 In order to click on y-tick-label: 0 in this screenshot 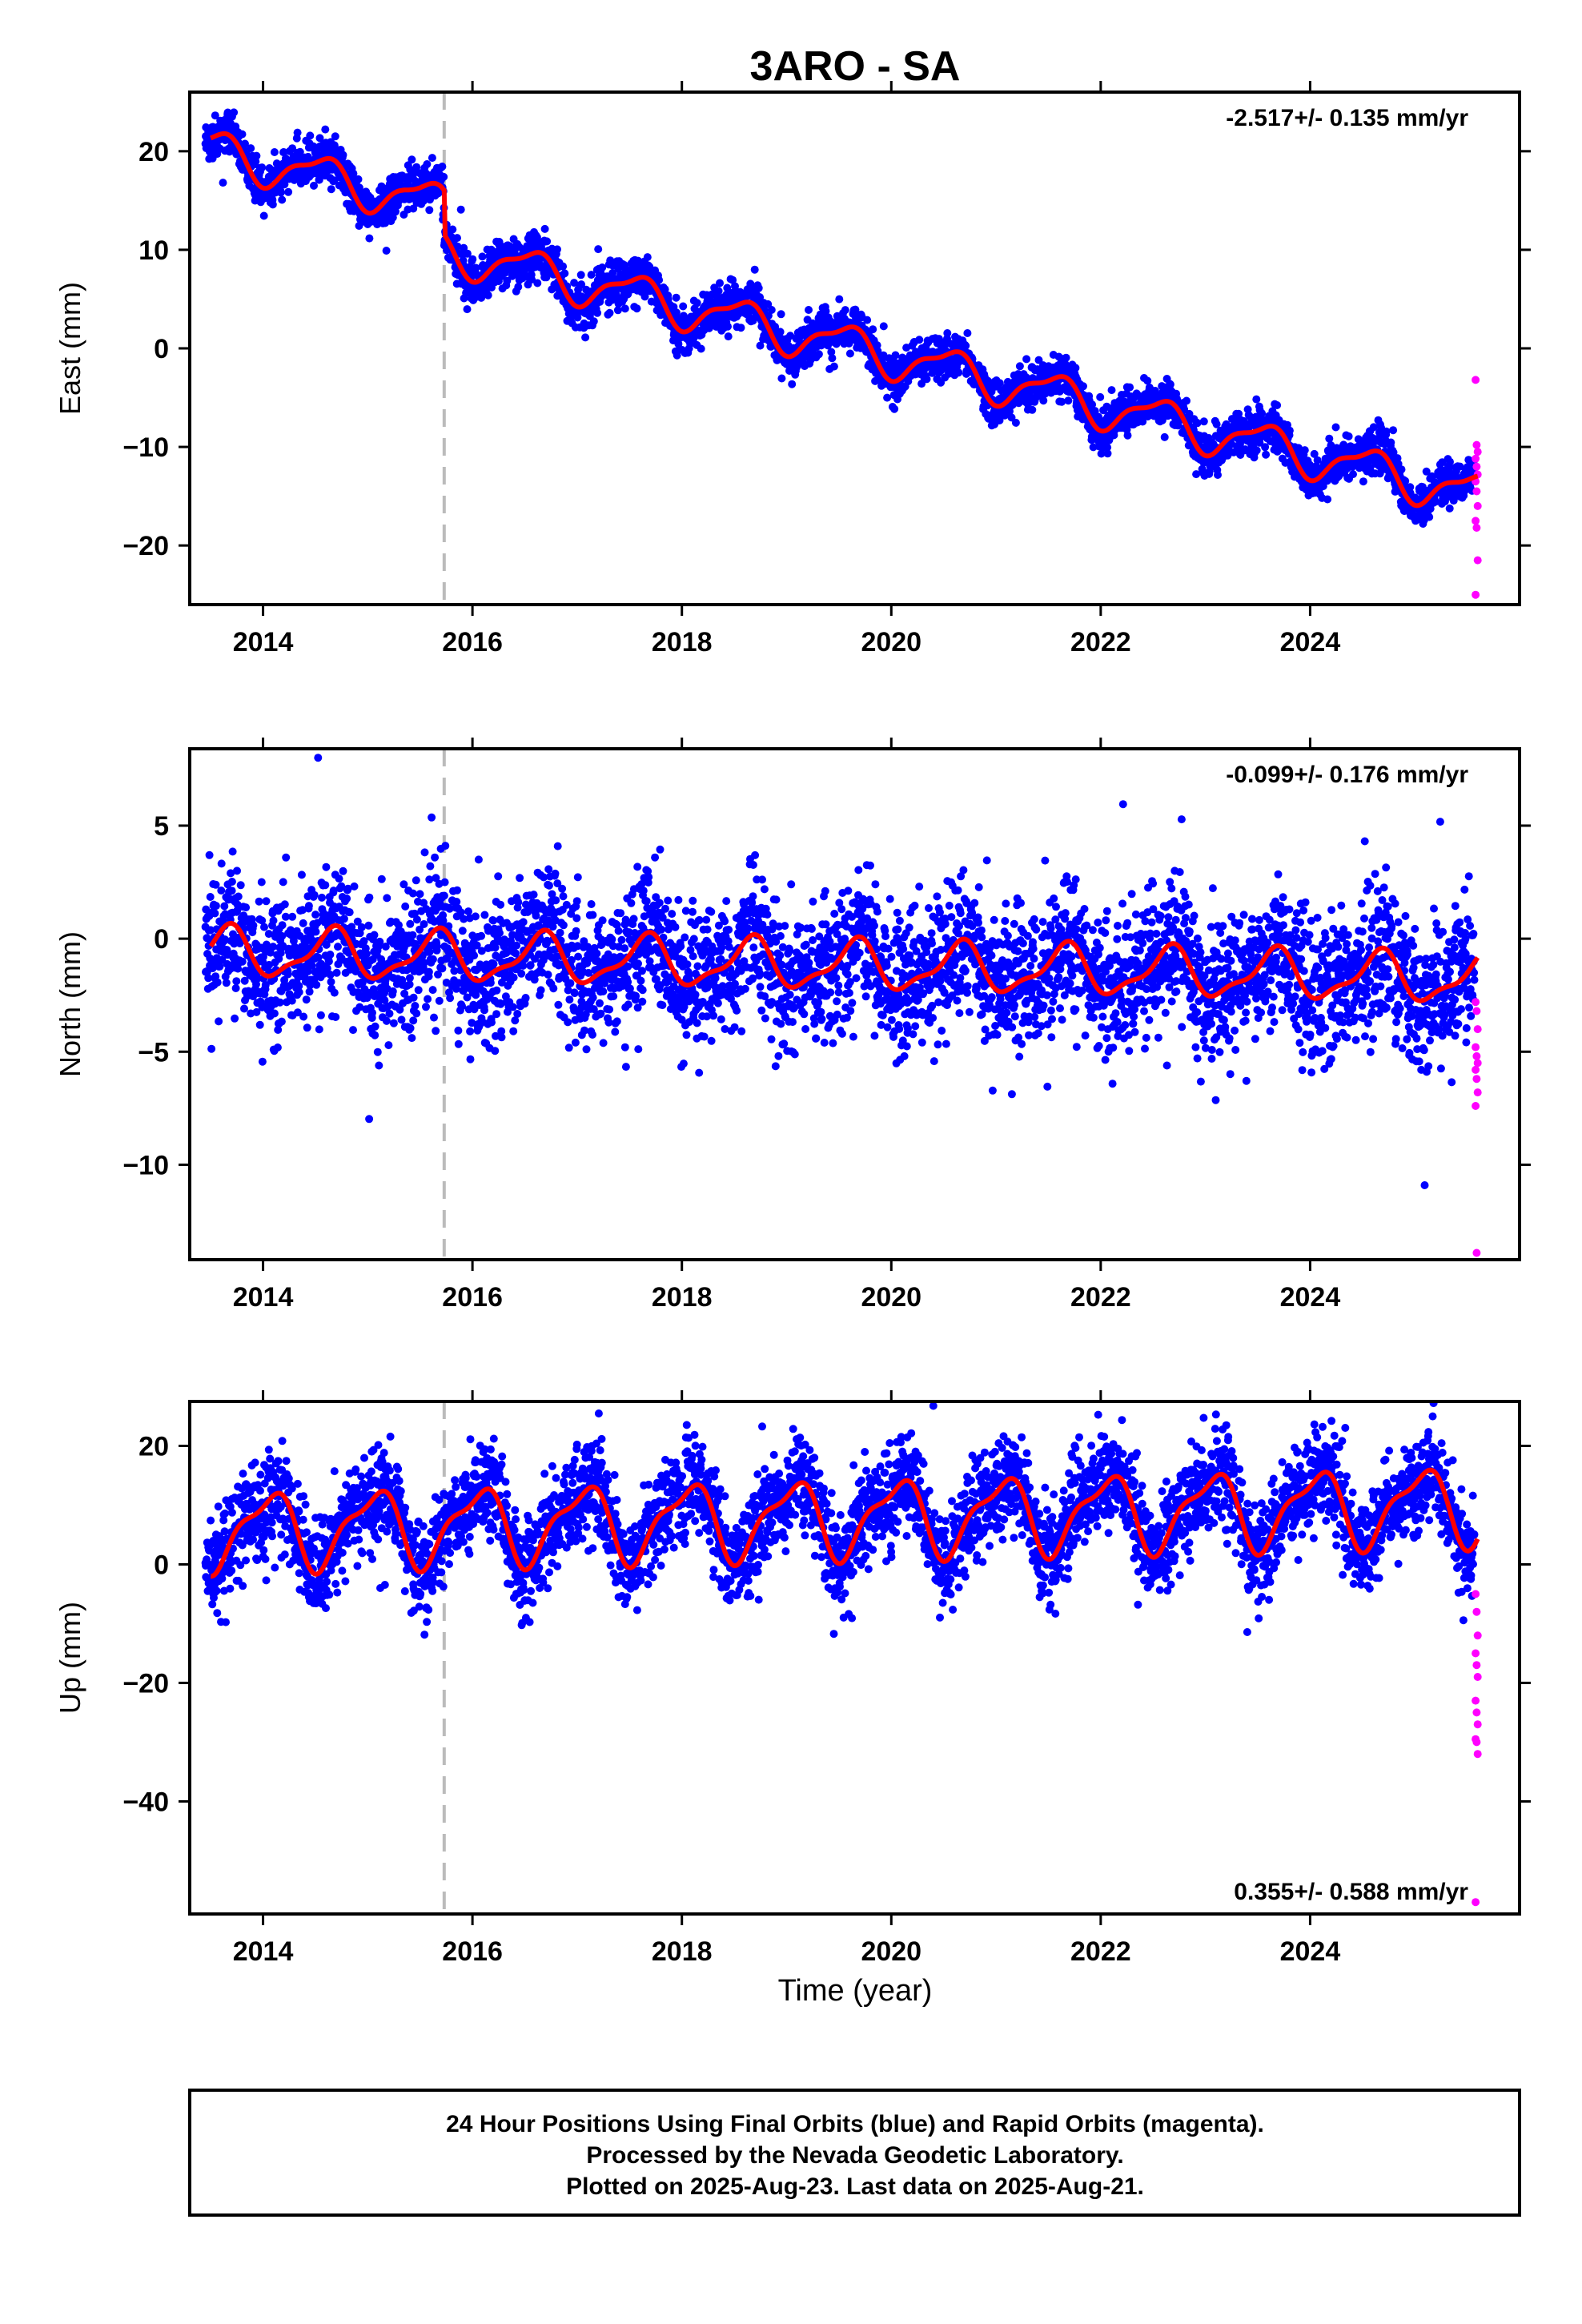, I will do `click(161, 349)`.